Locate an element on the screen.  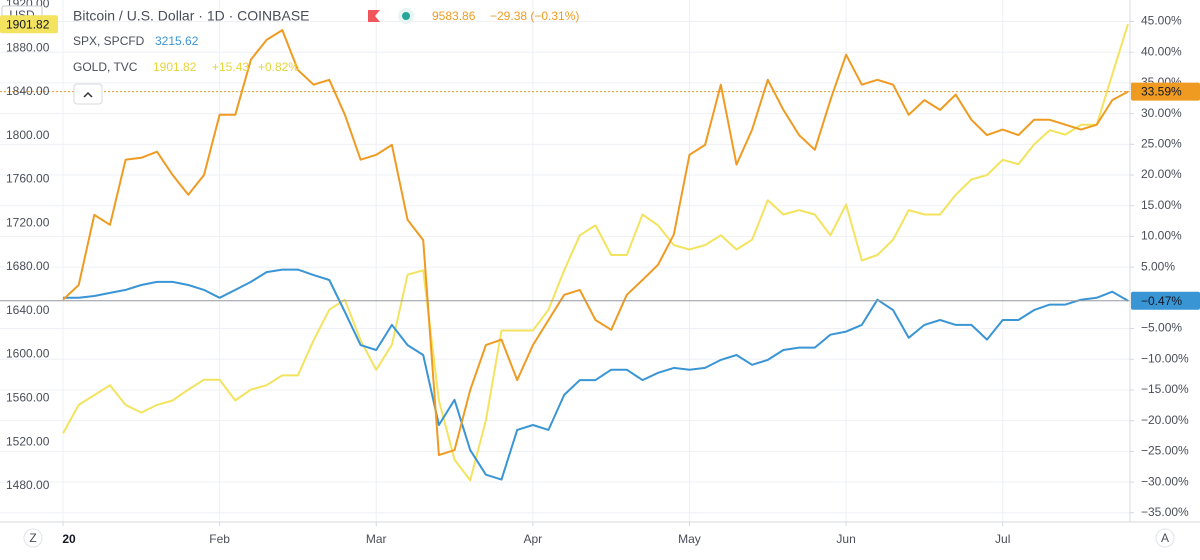
y2-tick-label: 45.00% is located at coordinates (1161, 21).